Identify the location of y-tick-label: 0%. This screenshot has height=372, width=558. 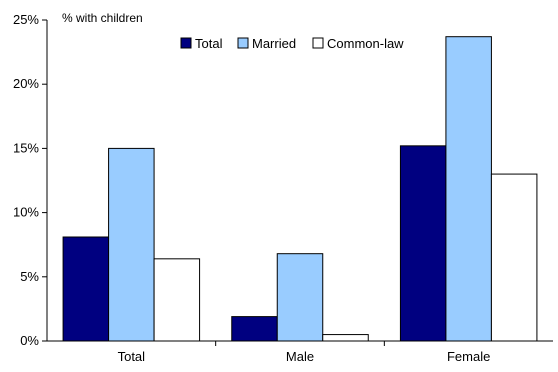
(29, 340).